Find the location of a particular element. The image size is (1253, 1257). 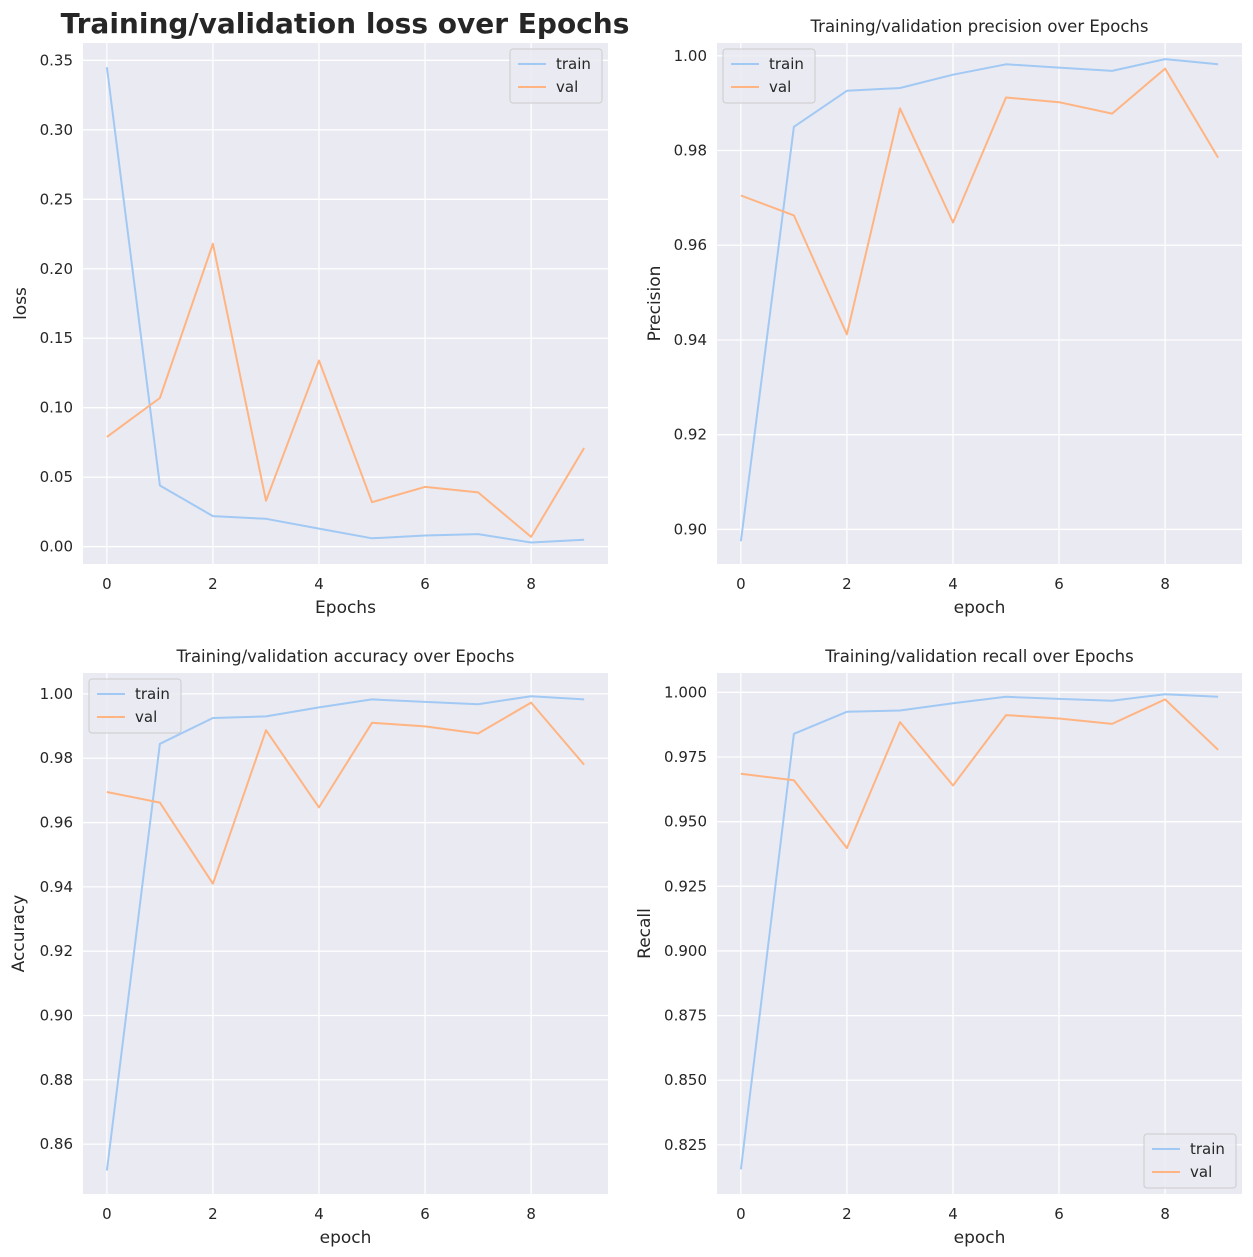

y-tick-label-0-4: 0.20 is located at coordinates (56, 269).